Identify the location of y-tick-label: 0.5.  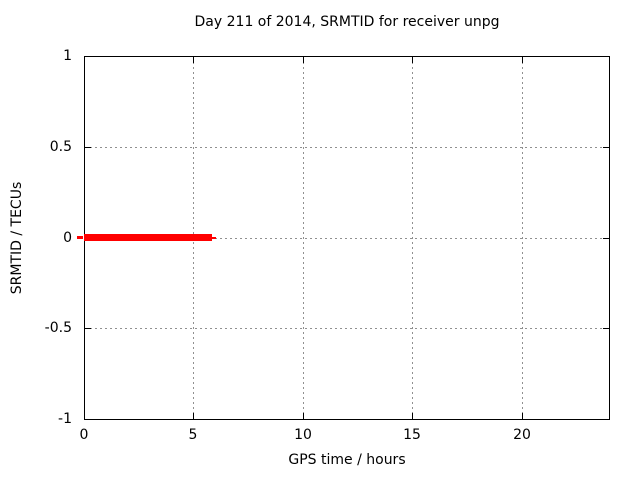
(60, 147).